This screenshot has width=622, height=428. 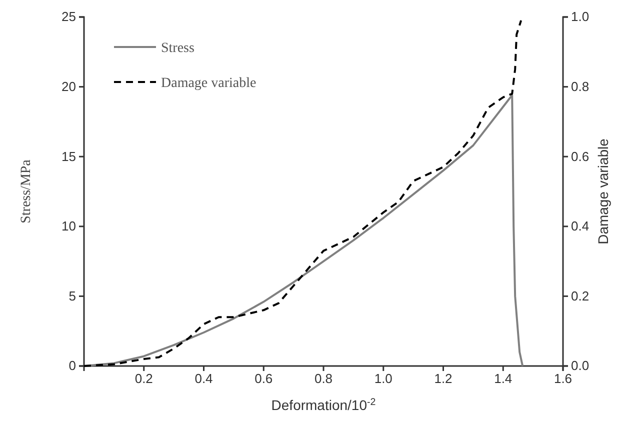 I want to click on y-tick-label: 20, so click(x=69, y=86).